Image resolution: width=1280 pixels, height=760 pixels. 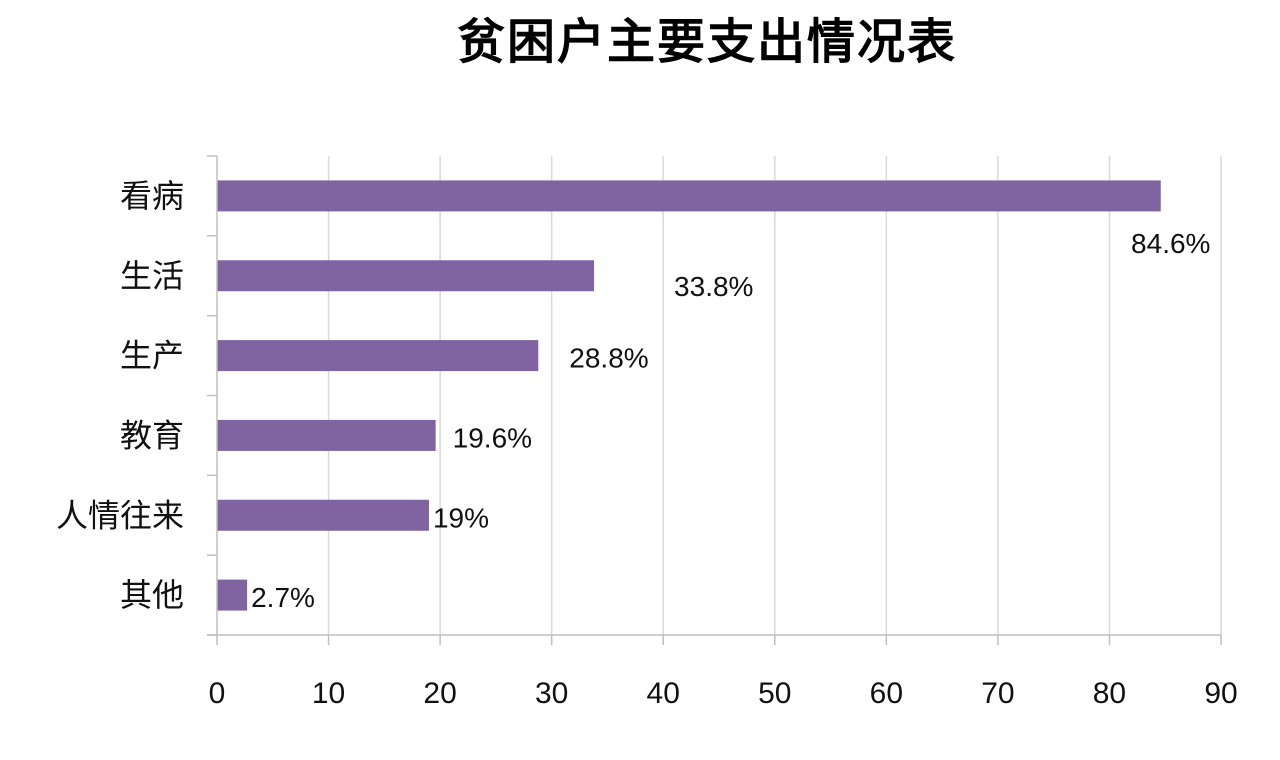 What do you see at coordinates (152, 276) in the screenshot?
I see `category-label-1: 生活` at bounding box center [152, 276].